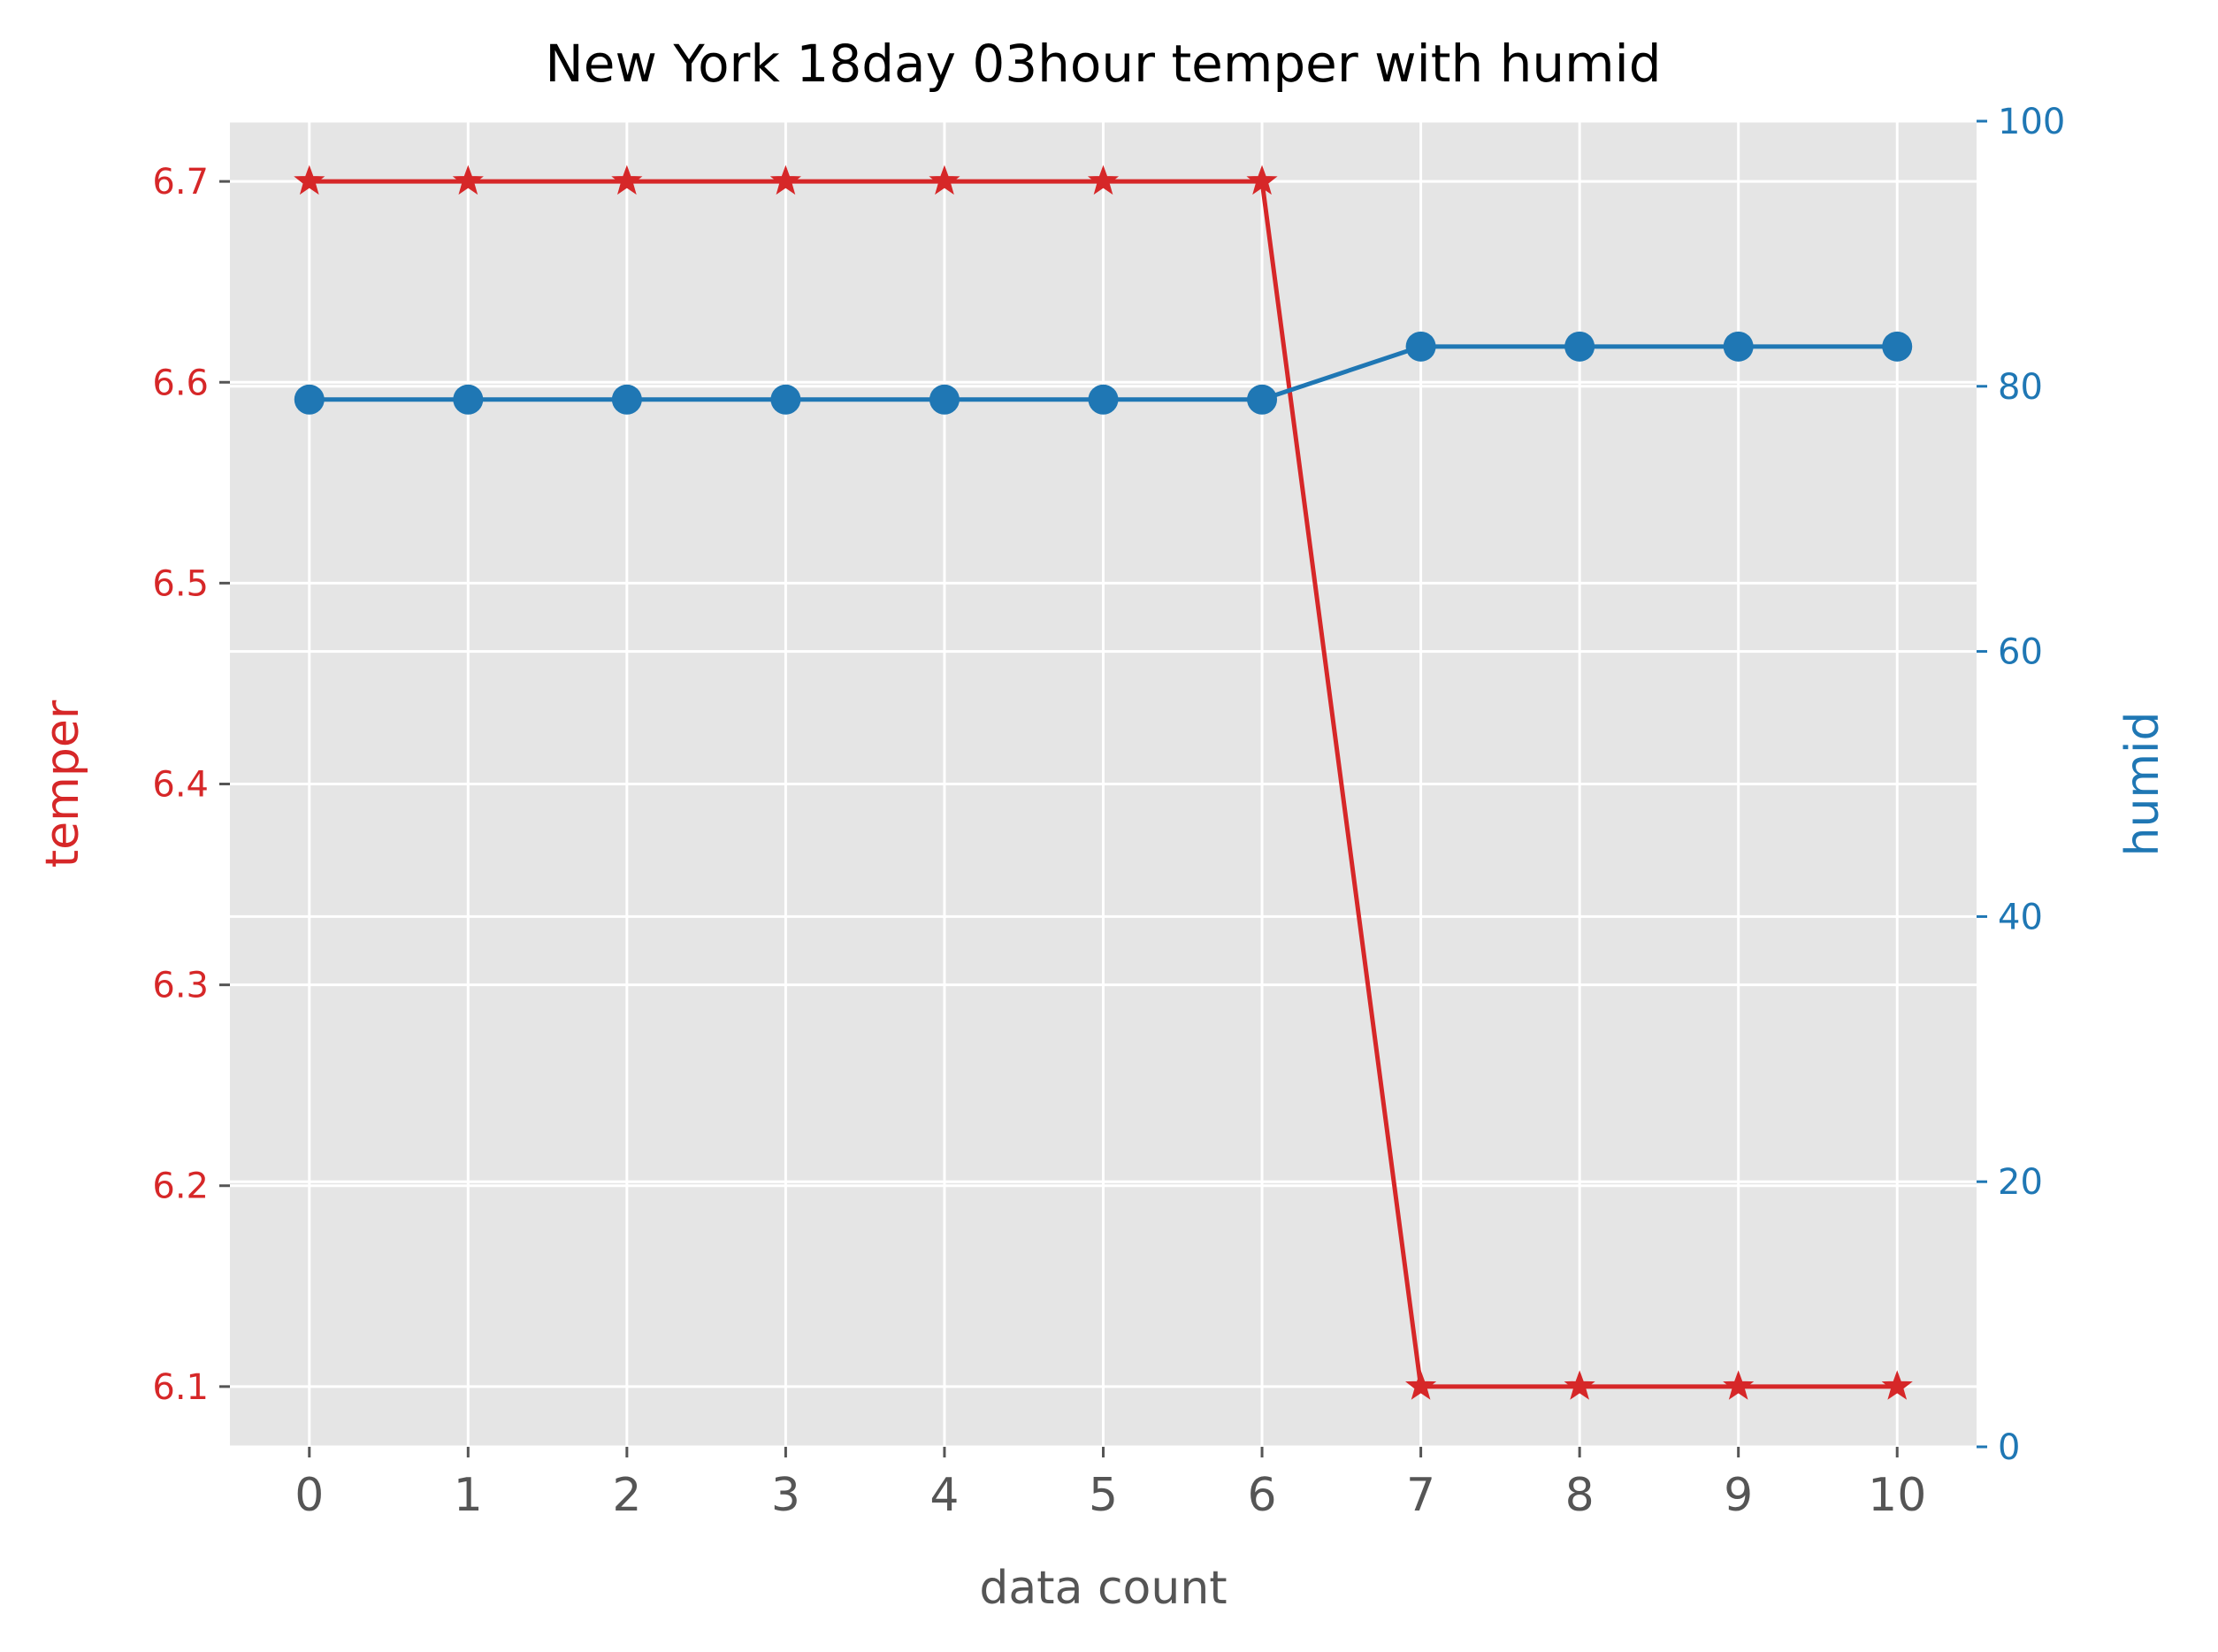 This screenshot has width=2218, height=1652. What do you see at coordinates (2020, 1182) in the screenshot?
I see `right-tick-label: 20` at bounding box center [2020, 1182].